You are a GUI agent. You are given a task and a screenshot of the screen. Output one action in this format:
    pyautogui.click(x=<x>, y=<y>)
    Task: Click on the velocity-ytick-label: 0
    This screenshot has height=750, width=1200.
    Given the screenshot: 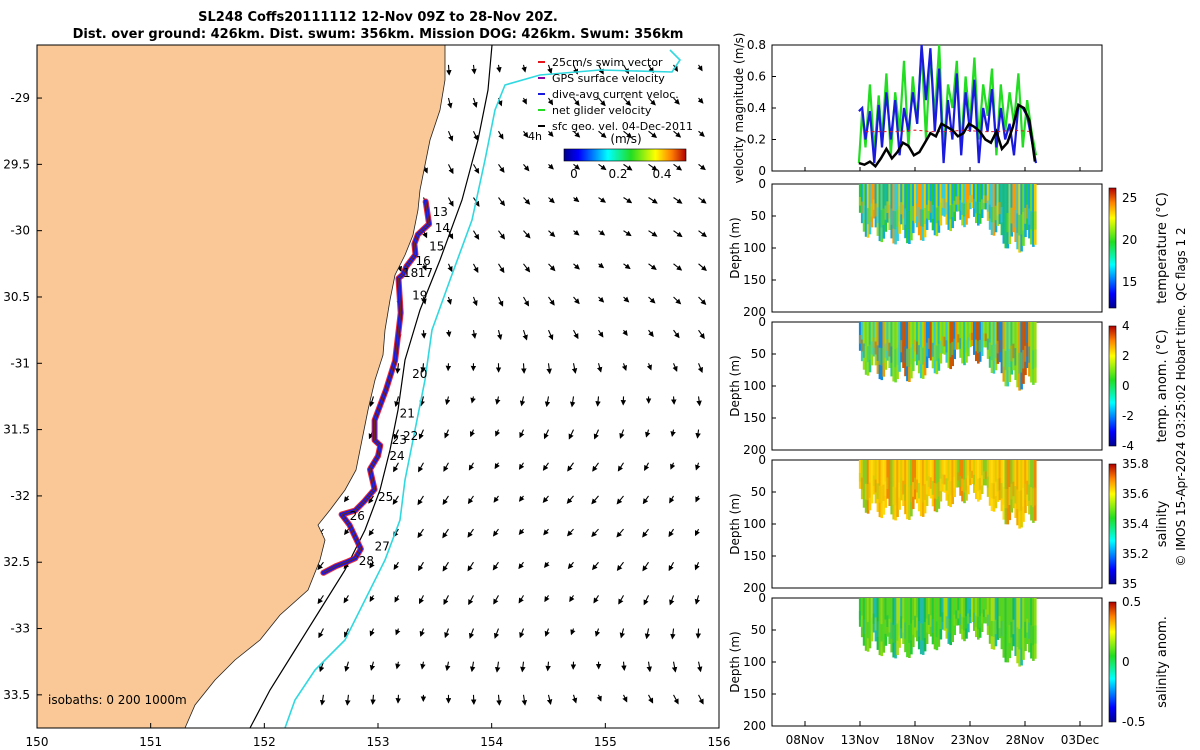 What is the action you would take?
    pyautogui.click(x=762, y=171)
    